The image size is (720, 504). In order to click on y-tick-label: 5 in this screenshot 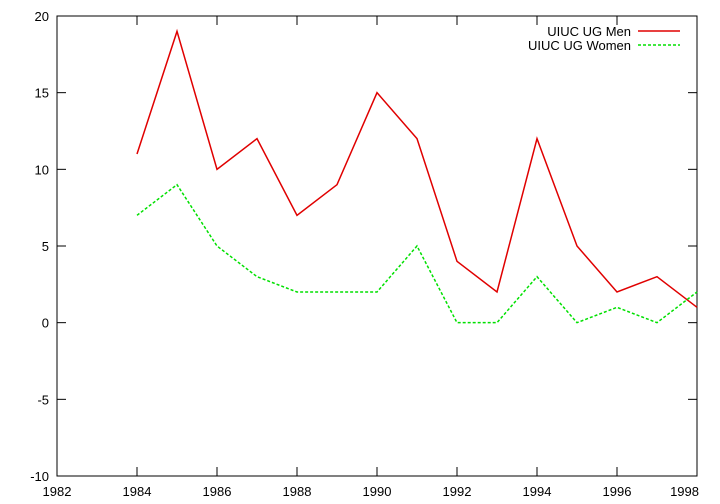, I will do `click(45, 246)`.